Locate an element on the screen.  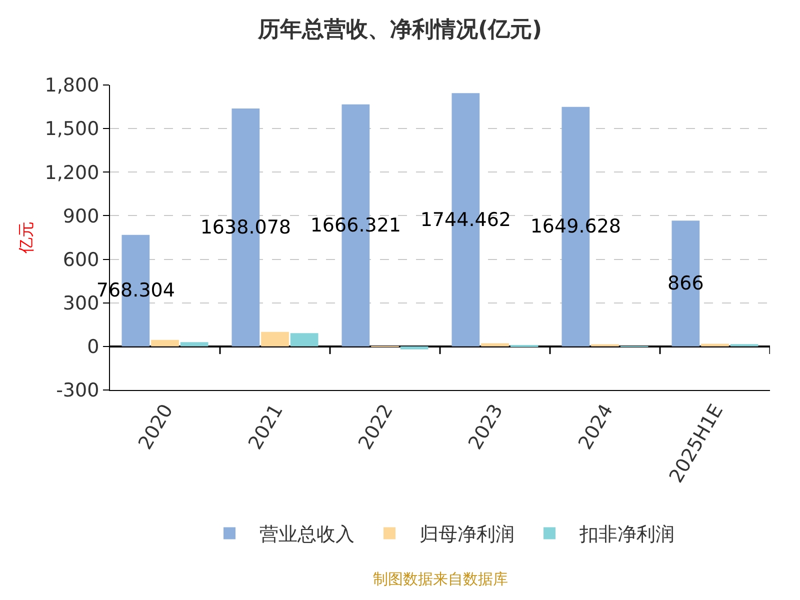
y-tick-label: 0 is located at coordinates (93, 347).